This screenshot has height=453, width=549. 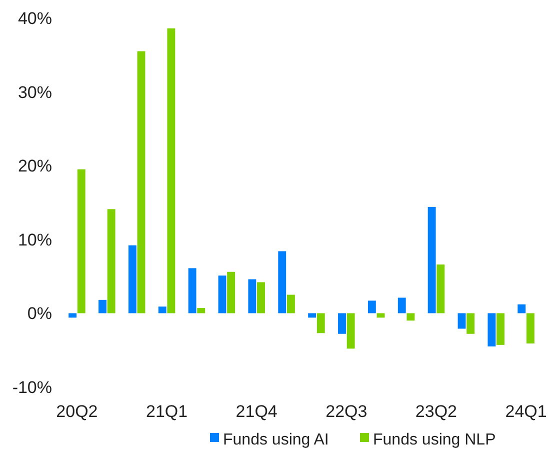 I want to click on x-tick-label: 23Q2, so click(x=436, y=411).